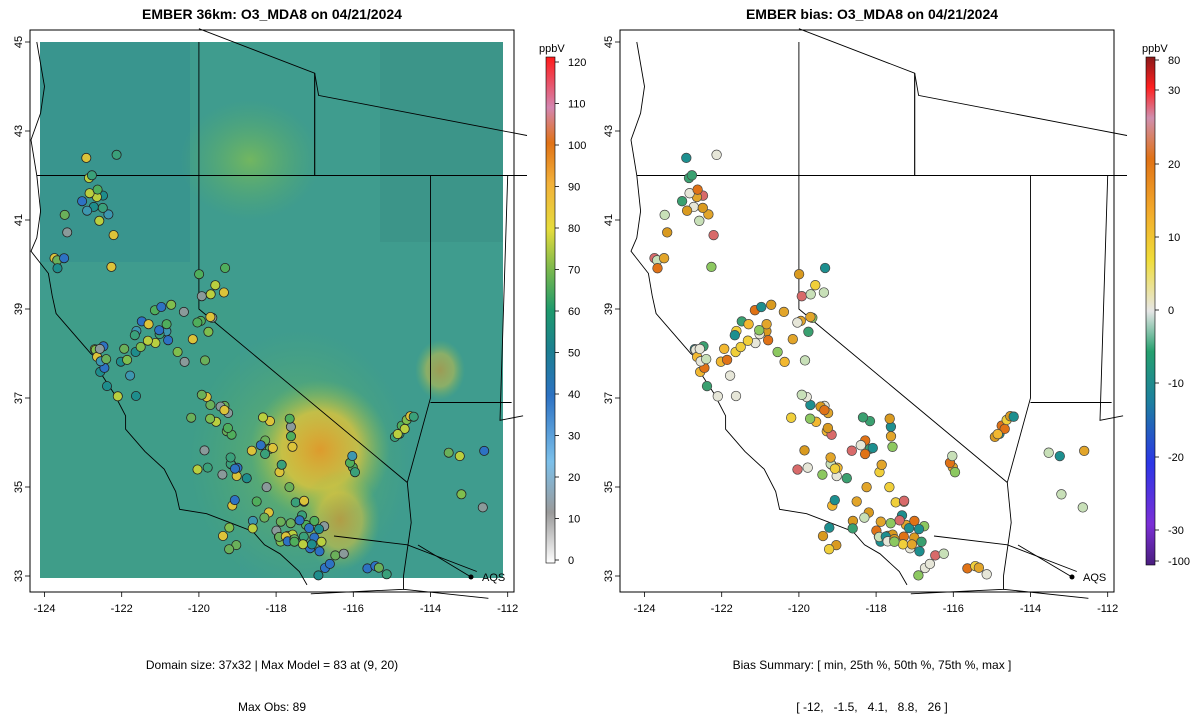 The width and height of the screenshot is (1200, 728). Describe the element at coordinates (609, 220) in the screenshot. I see `lat-tick-label: 41` at that location.